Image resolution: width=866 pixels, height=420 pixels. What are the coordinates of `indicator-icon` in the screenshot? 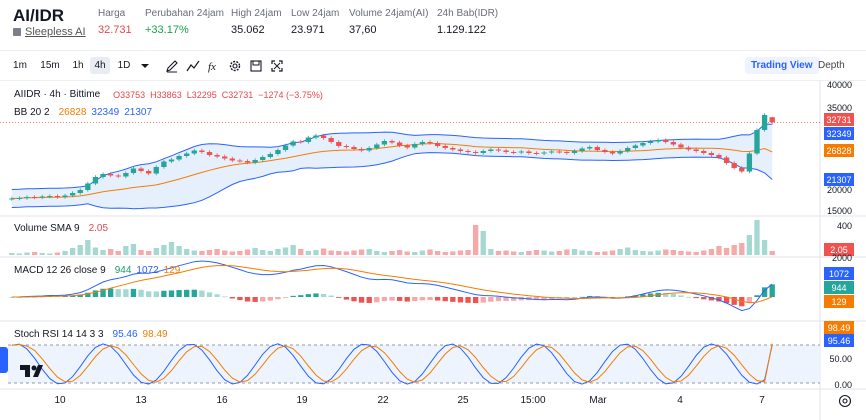 It's located at (193, 66).